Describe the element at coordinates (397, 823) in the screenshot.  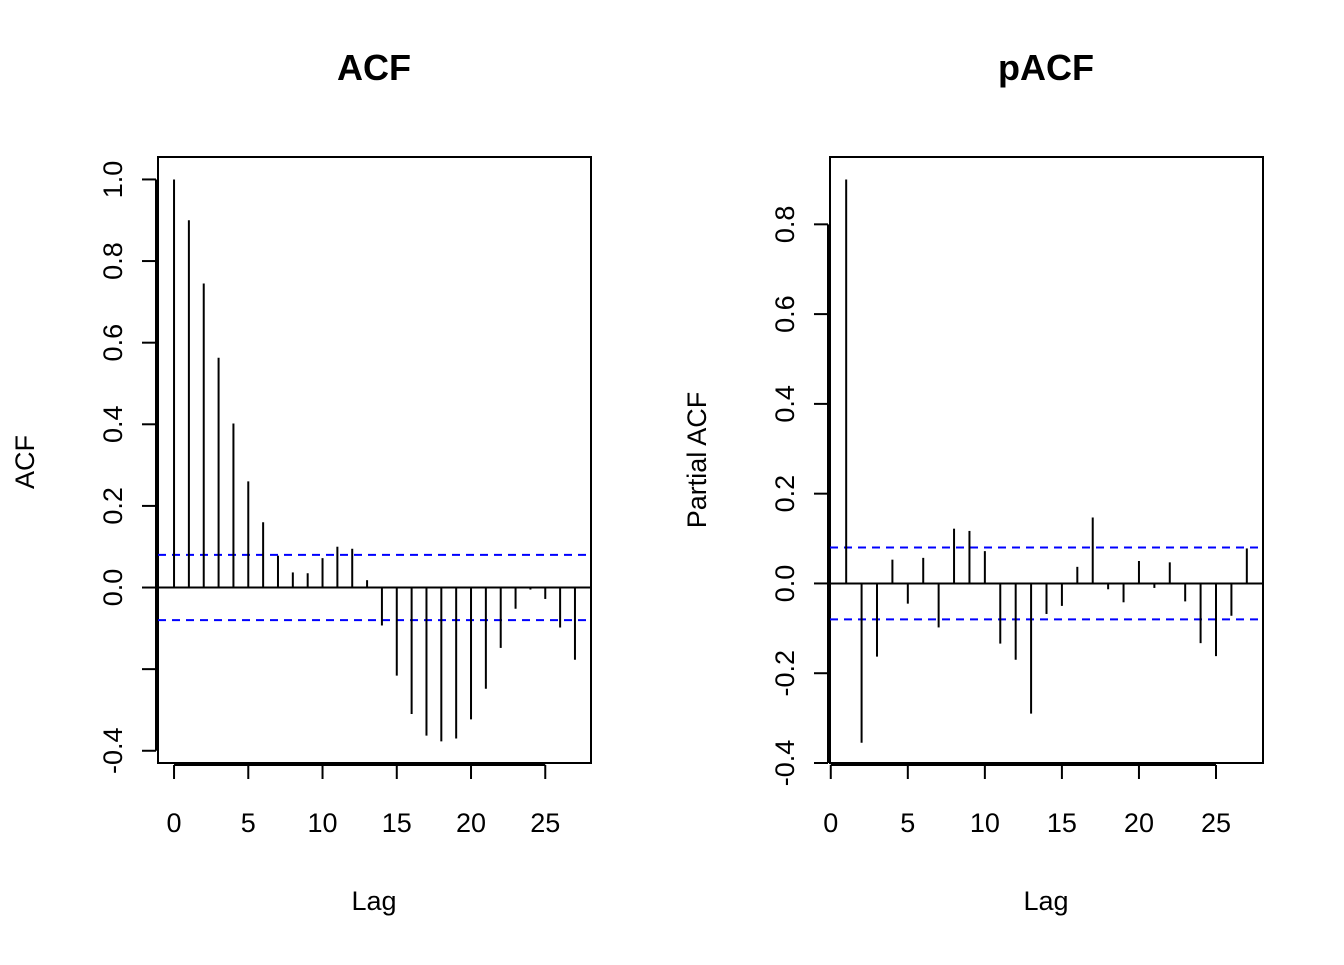
I see `acf-x-tick-label-15: 15` at that location.